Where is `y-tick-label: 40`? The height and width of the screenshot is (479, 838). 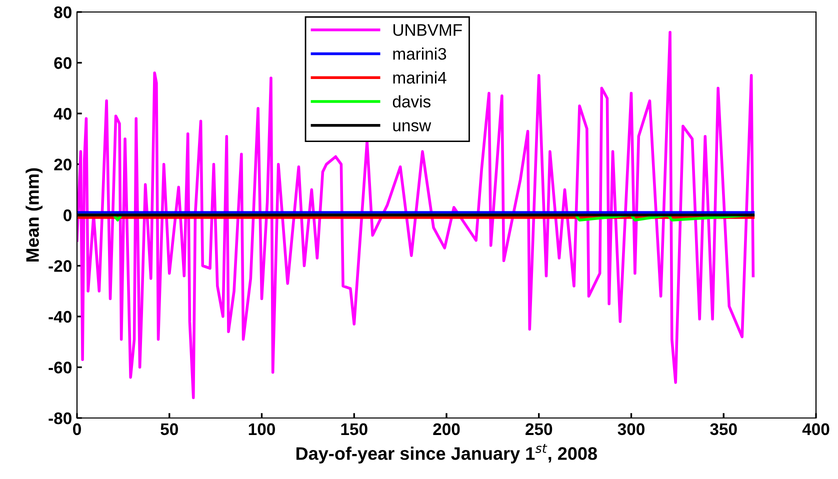
y-tick-label: 40 is located at coordinates (63, 114).